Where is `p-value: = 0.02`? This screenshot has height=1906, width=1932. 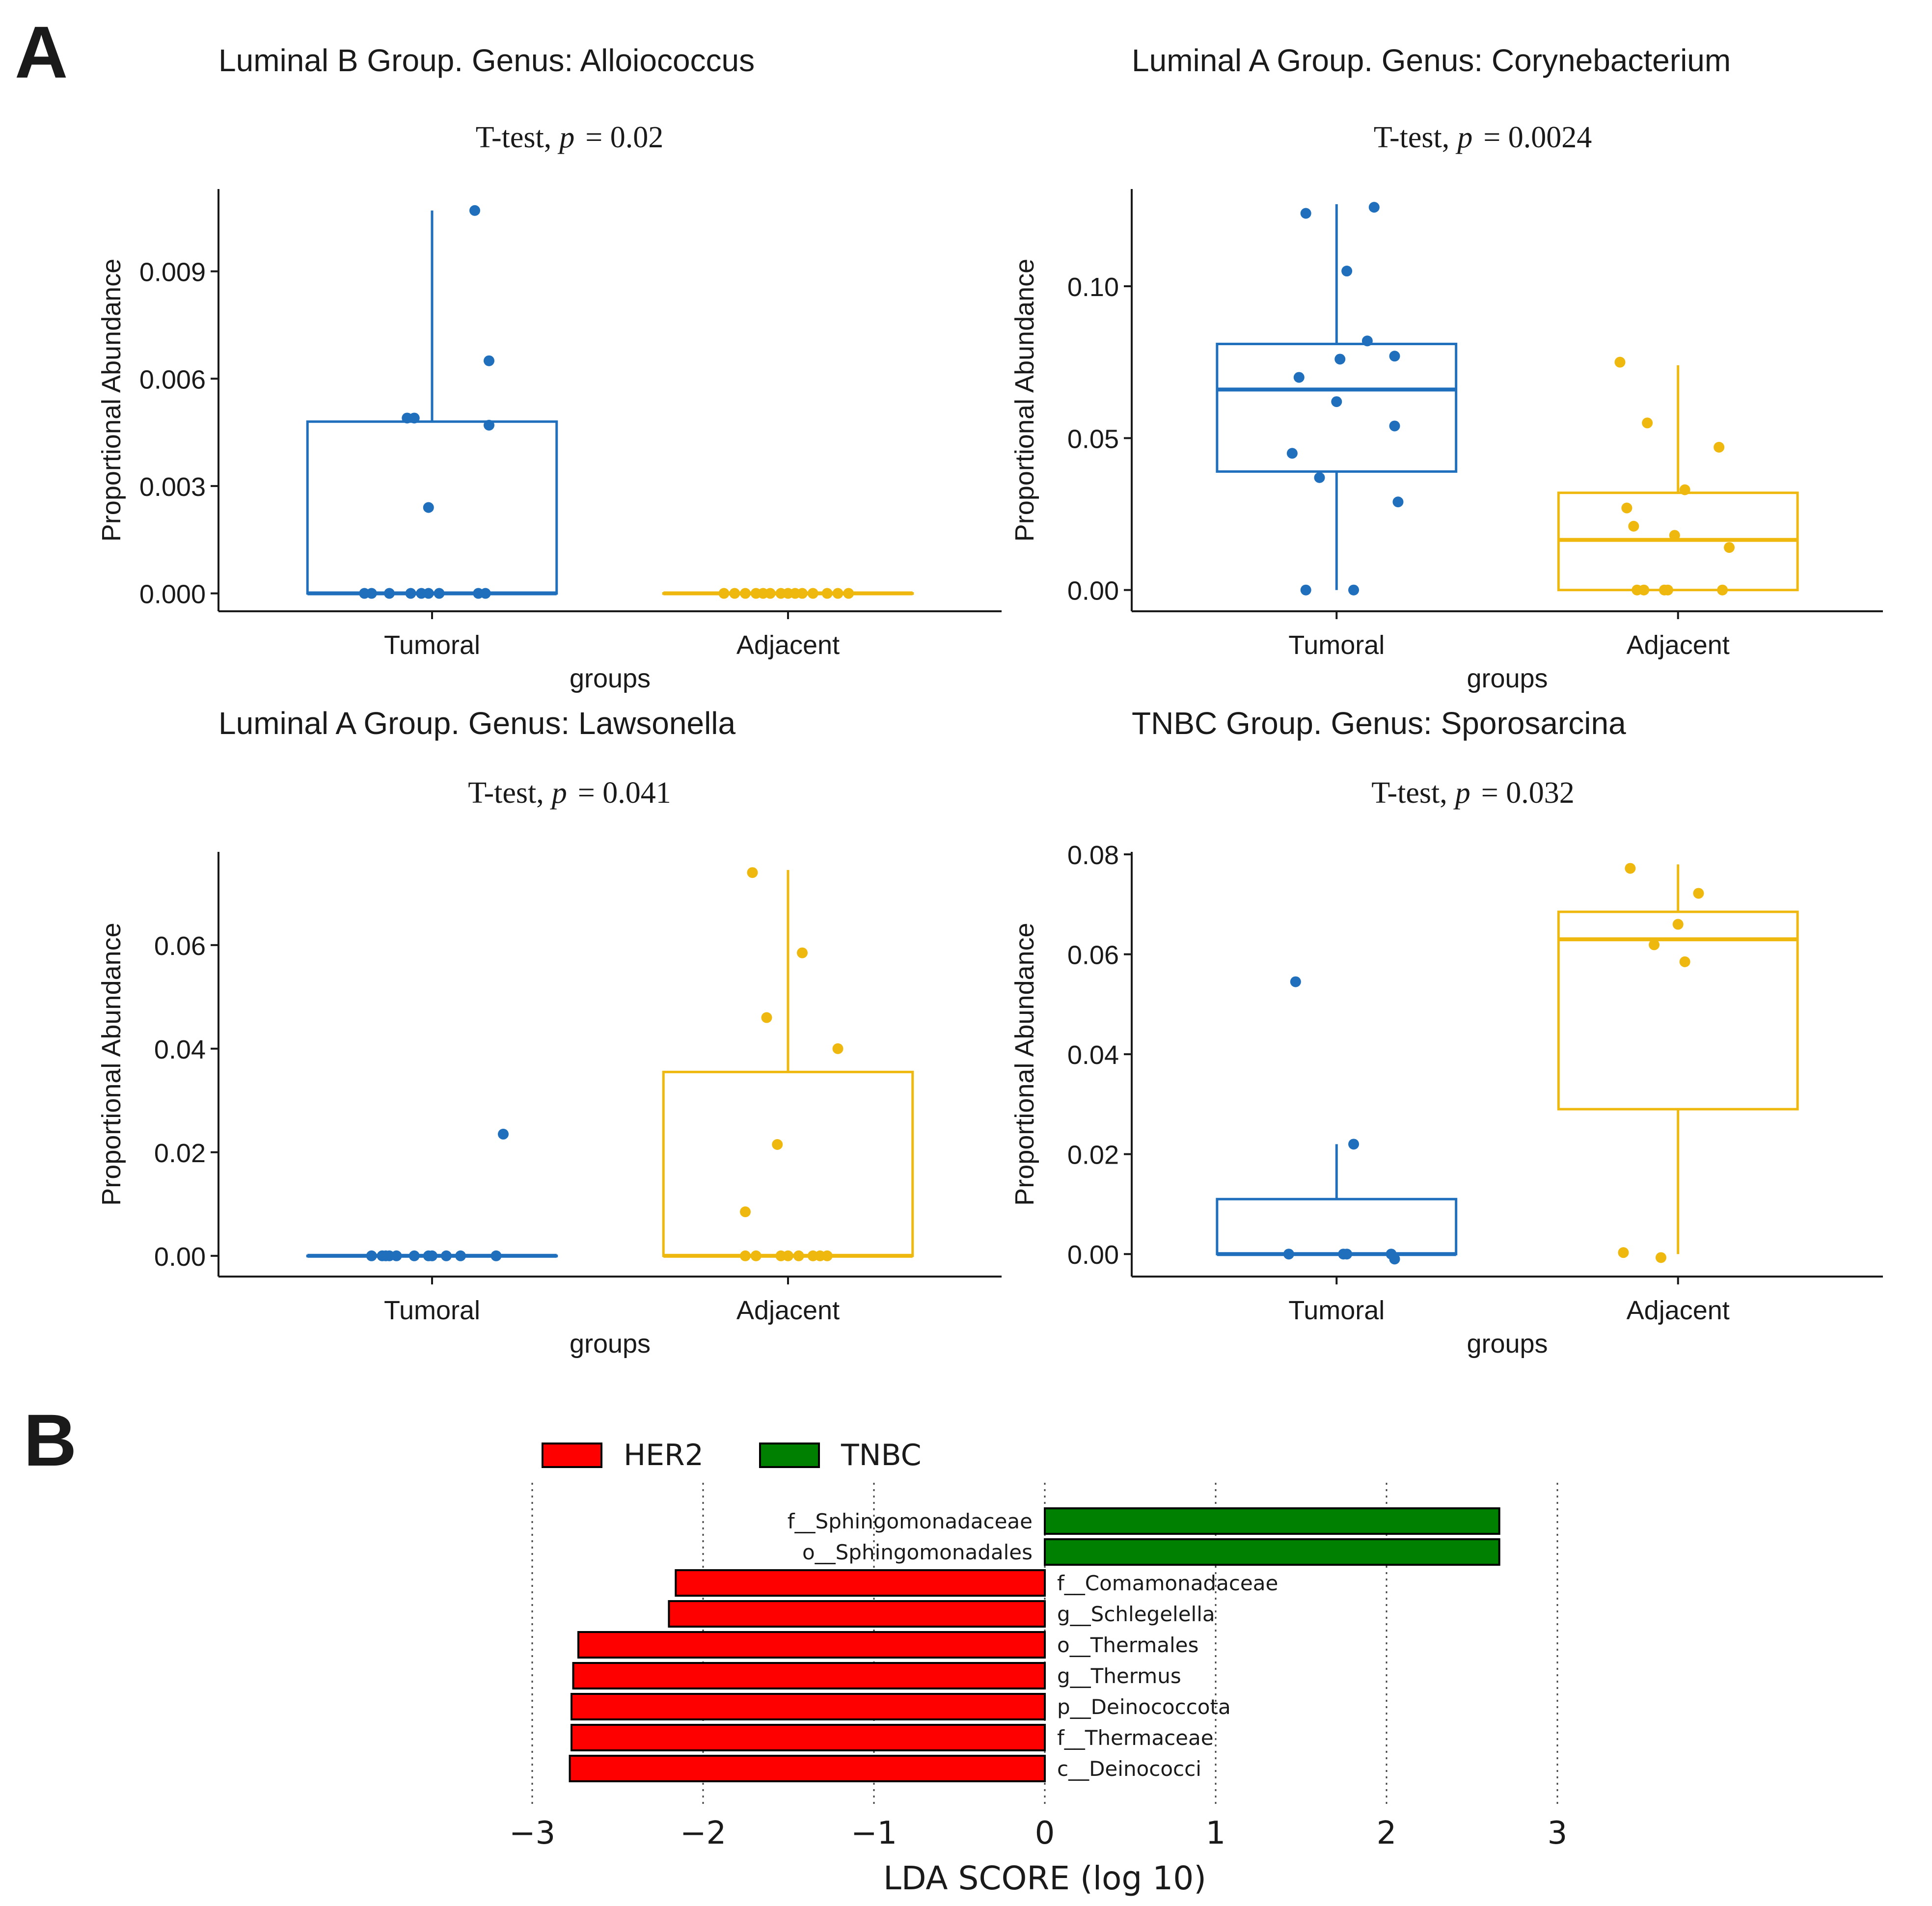
p-value: = 0.02 is located at coordinates (624, 137).